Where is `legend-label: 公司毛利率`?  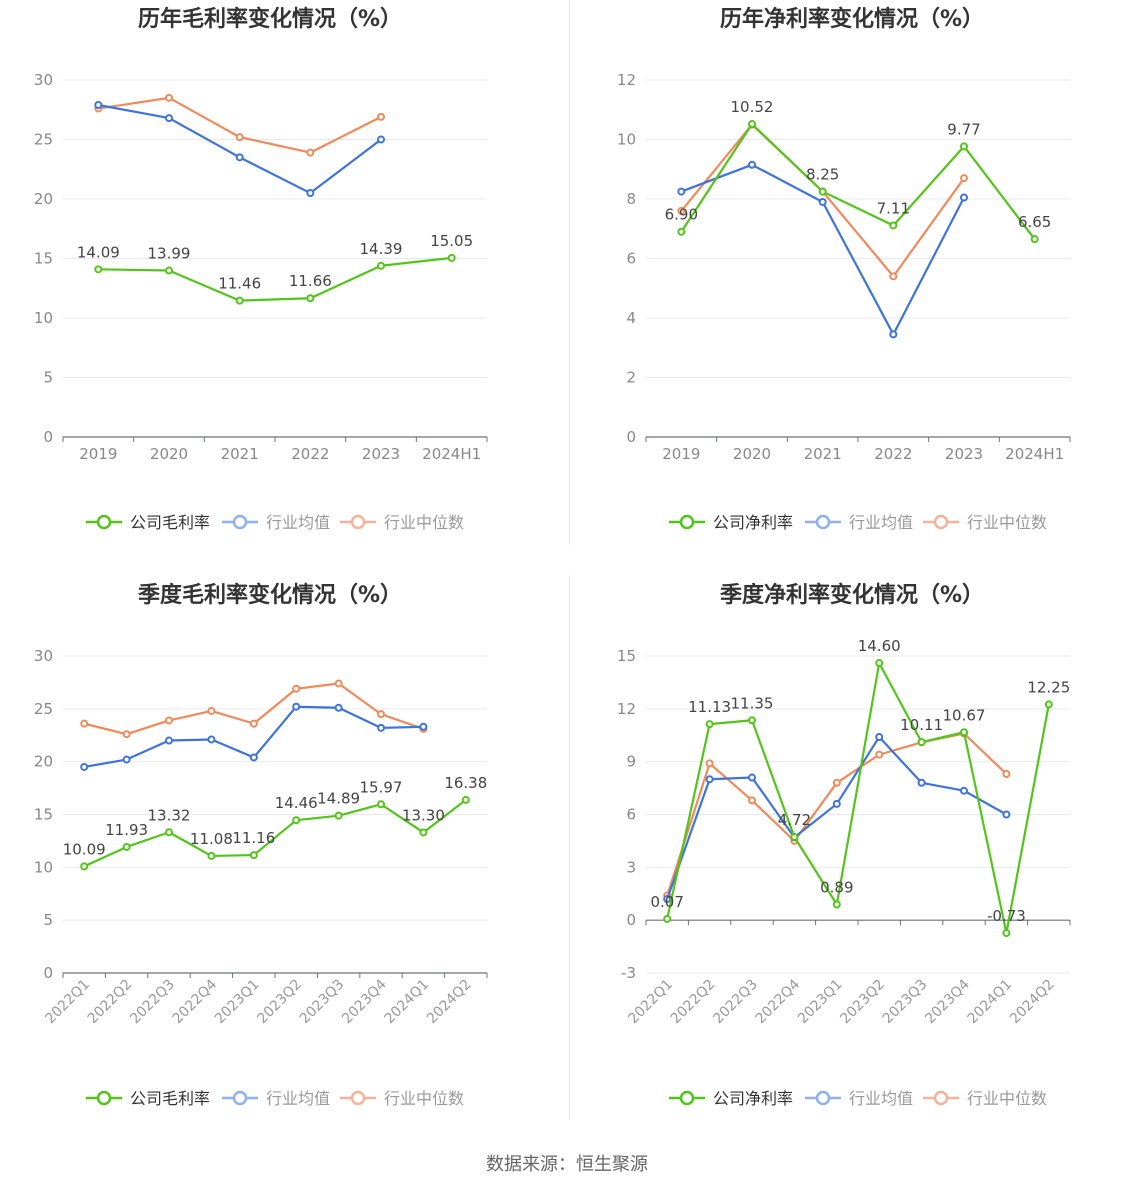
legend-label: 公司毛利率 is located at coordinates (170, 522).